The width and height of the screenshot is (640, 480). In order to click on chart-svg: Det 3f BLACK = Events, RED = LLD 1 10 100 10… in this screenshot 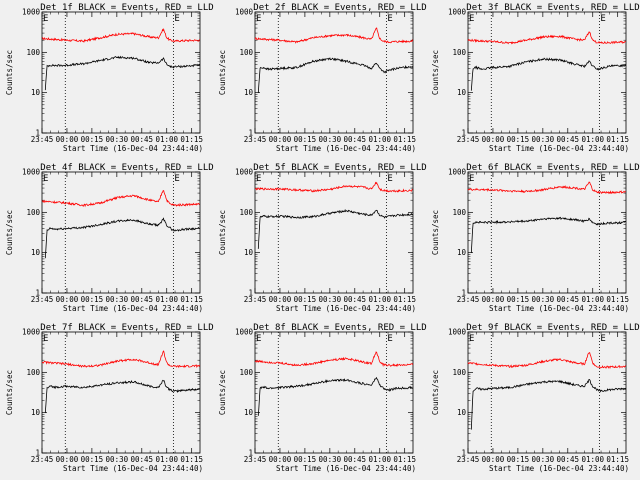, I will do `click(535, 78)`.